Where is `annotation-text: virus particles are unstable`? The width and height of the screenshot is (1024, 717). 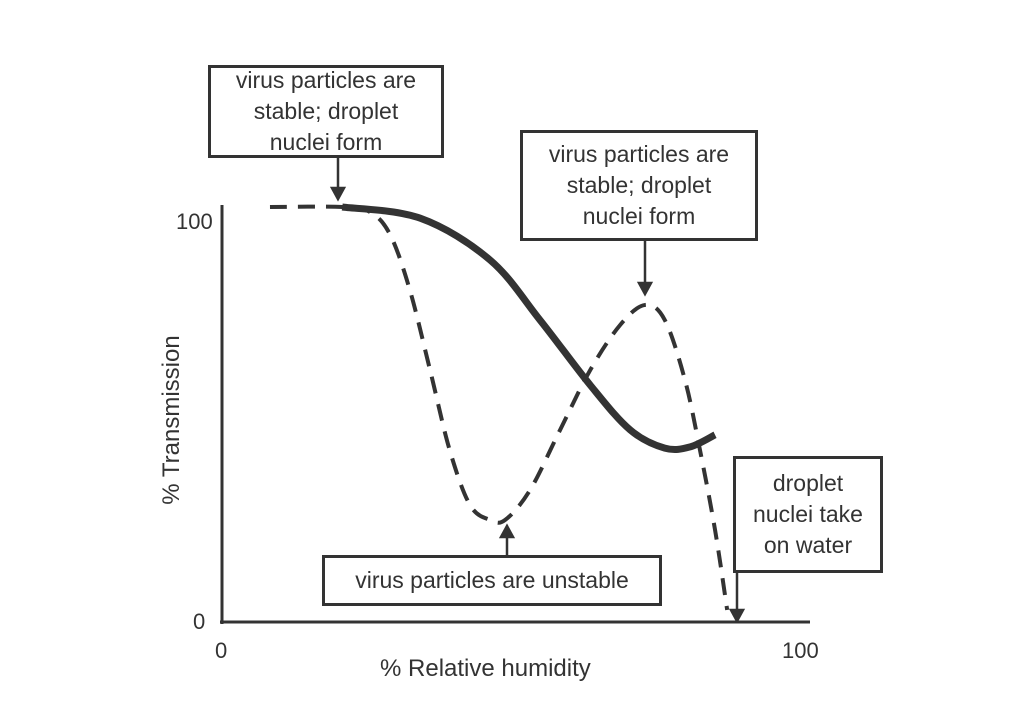
annotation-text: virus particles are unstable is located at coordinates (492, 580).